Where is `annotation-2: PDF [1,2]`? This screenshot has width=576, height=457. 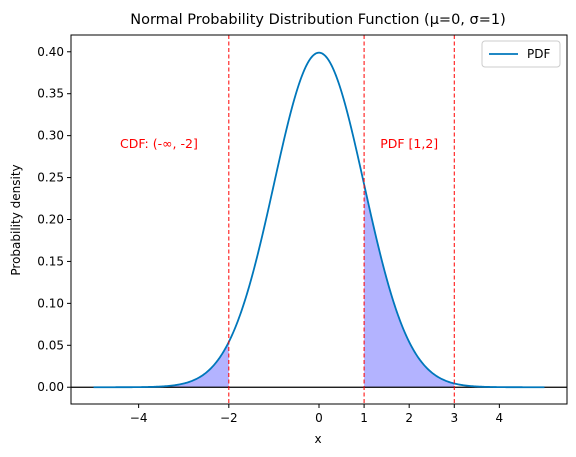 annotation-2: PDF [1,2] is located at coordinates (409, 143).